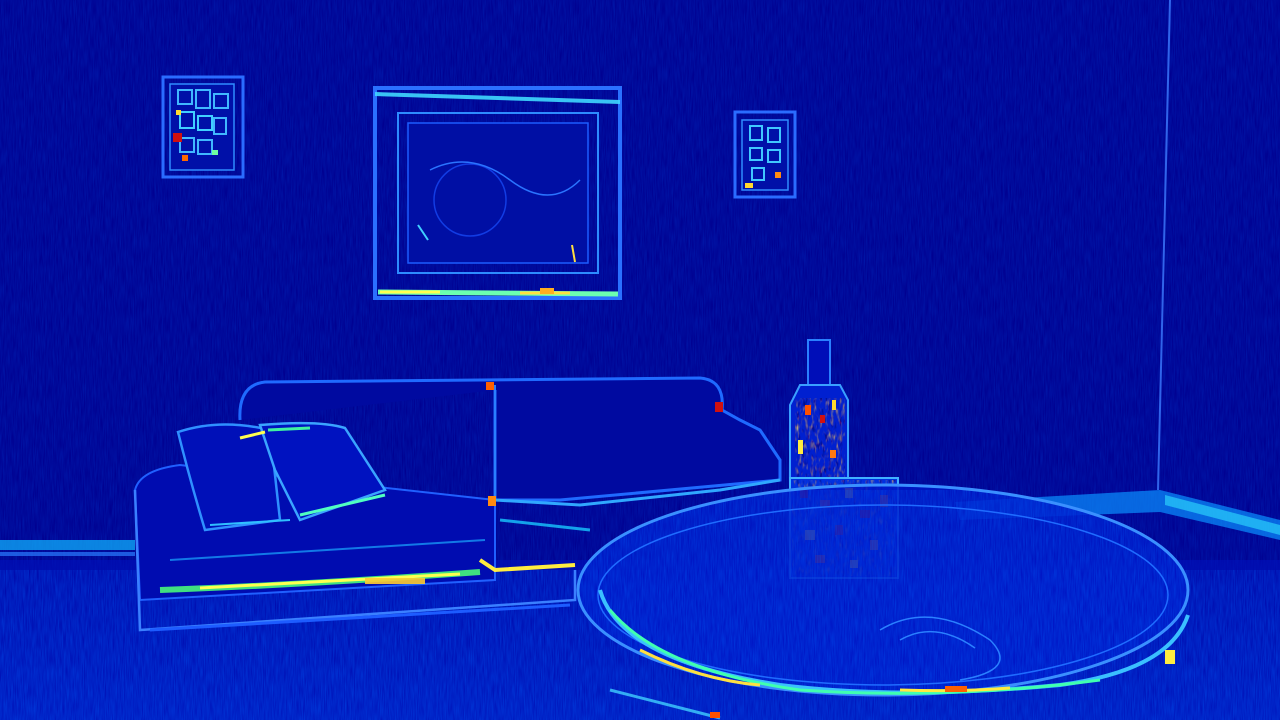 The image size is (1280, 720). Describe the element at coordinates (497, 193) in the screenshot. I see `wall-frame-large-center` at that location.